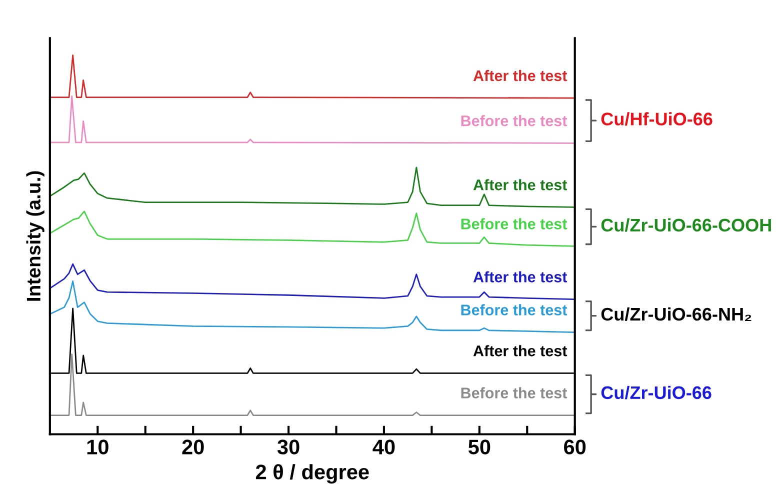 Image resolution: width=780 pixels, height=502 pixels. Describe the element at coordinates (97, 447) in the screenshot. I see `x-tick-label: 10` at that location.